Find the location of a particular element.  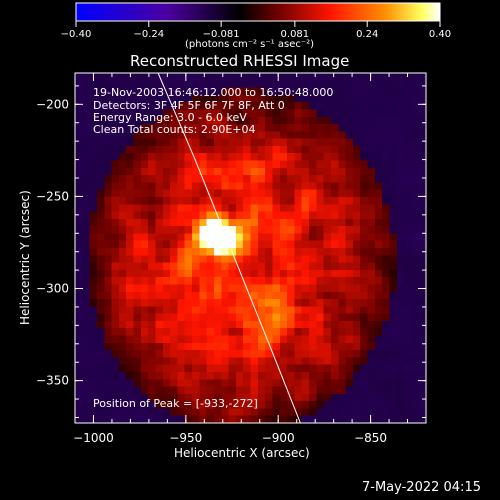

footer-timestamp: 7-May-2022 04:15 is located at coordinates (421, 487).